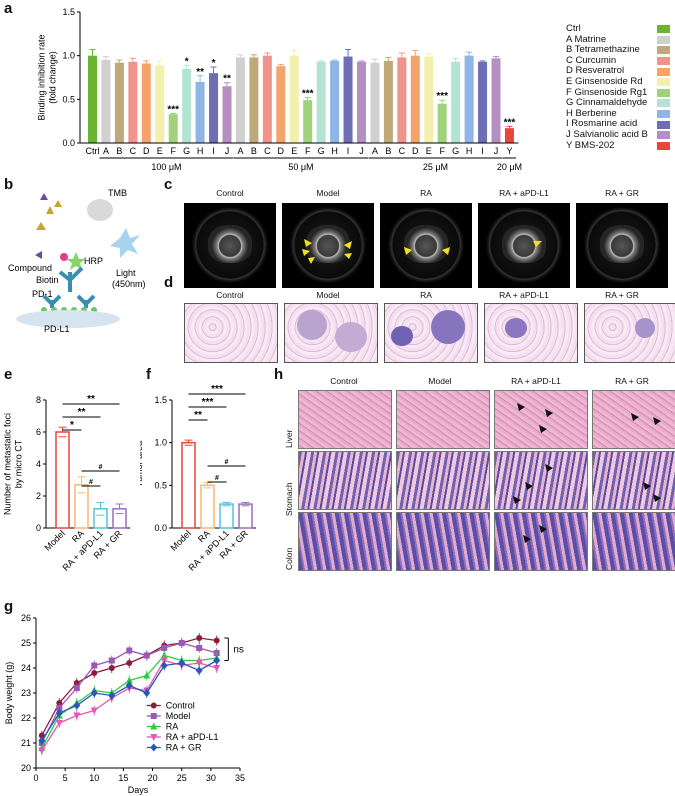  I want to click on he-image-ra-apdl1, so click(531, 333).